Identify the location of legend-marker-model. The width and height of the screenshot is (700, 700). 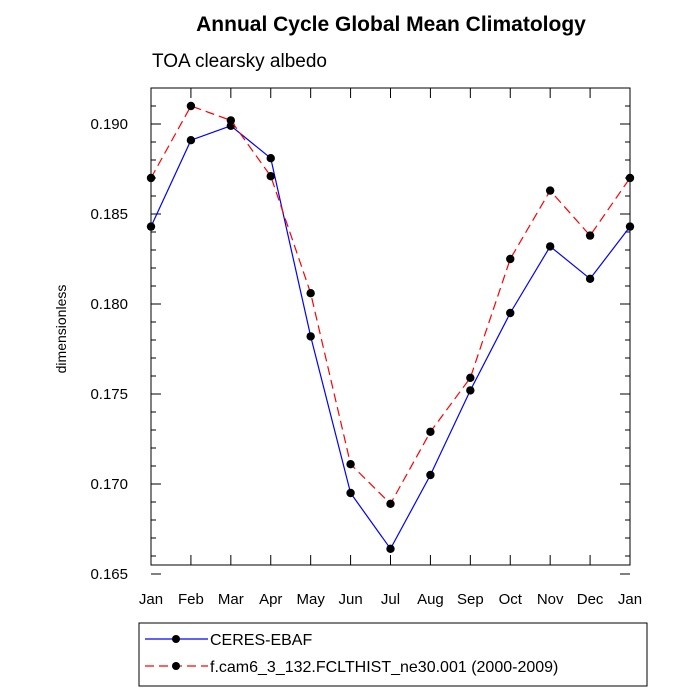
(176, 666).